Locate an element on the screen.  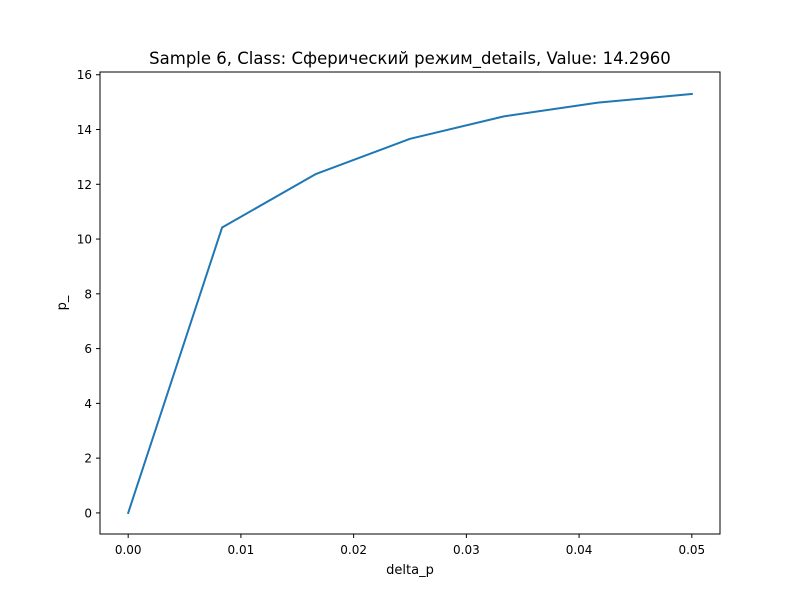
y-tick-label: 12 is located at coordinates (84, 185).